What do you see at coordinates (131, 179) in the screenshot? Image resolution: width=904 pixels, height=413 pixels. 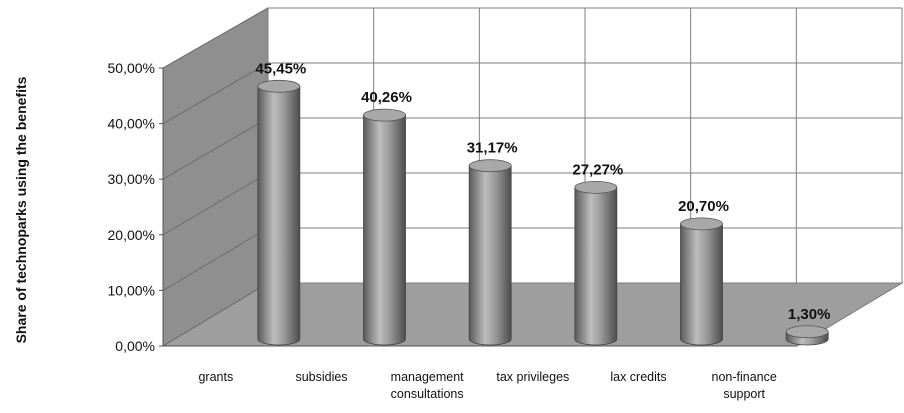 I see `y-tick-label: 30,00%` at bounding box center [131, 179].